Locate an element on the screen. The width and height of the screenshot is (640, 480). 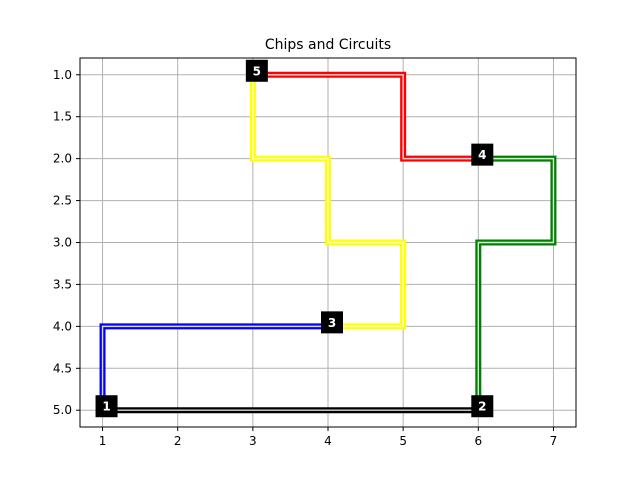
y-tick-label: 3.5 is located at coordinates (62, 284).